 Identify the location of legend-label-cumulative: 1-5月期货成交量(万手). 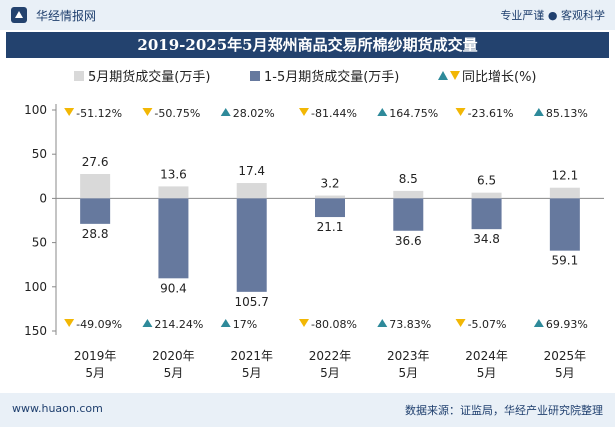
(332, 77).